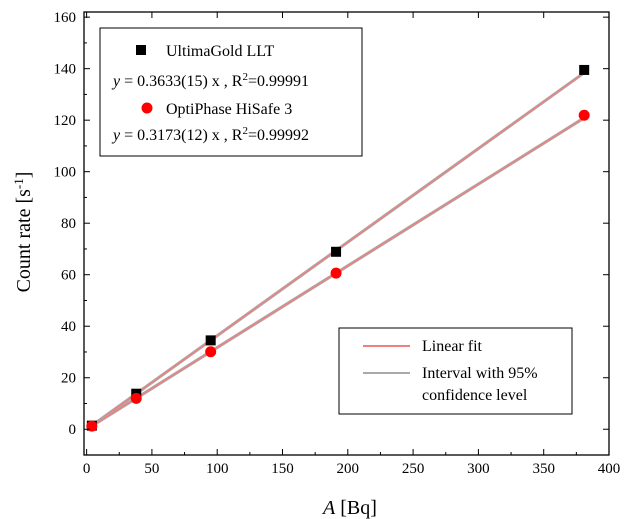  I want to click on x-axis-label: A [Bq], so click(349, 508).